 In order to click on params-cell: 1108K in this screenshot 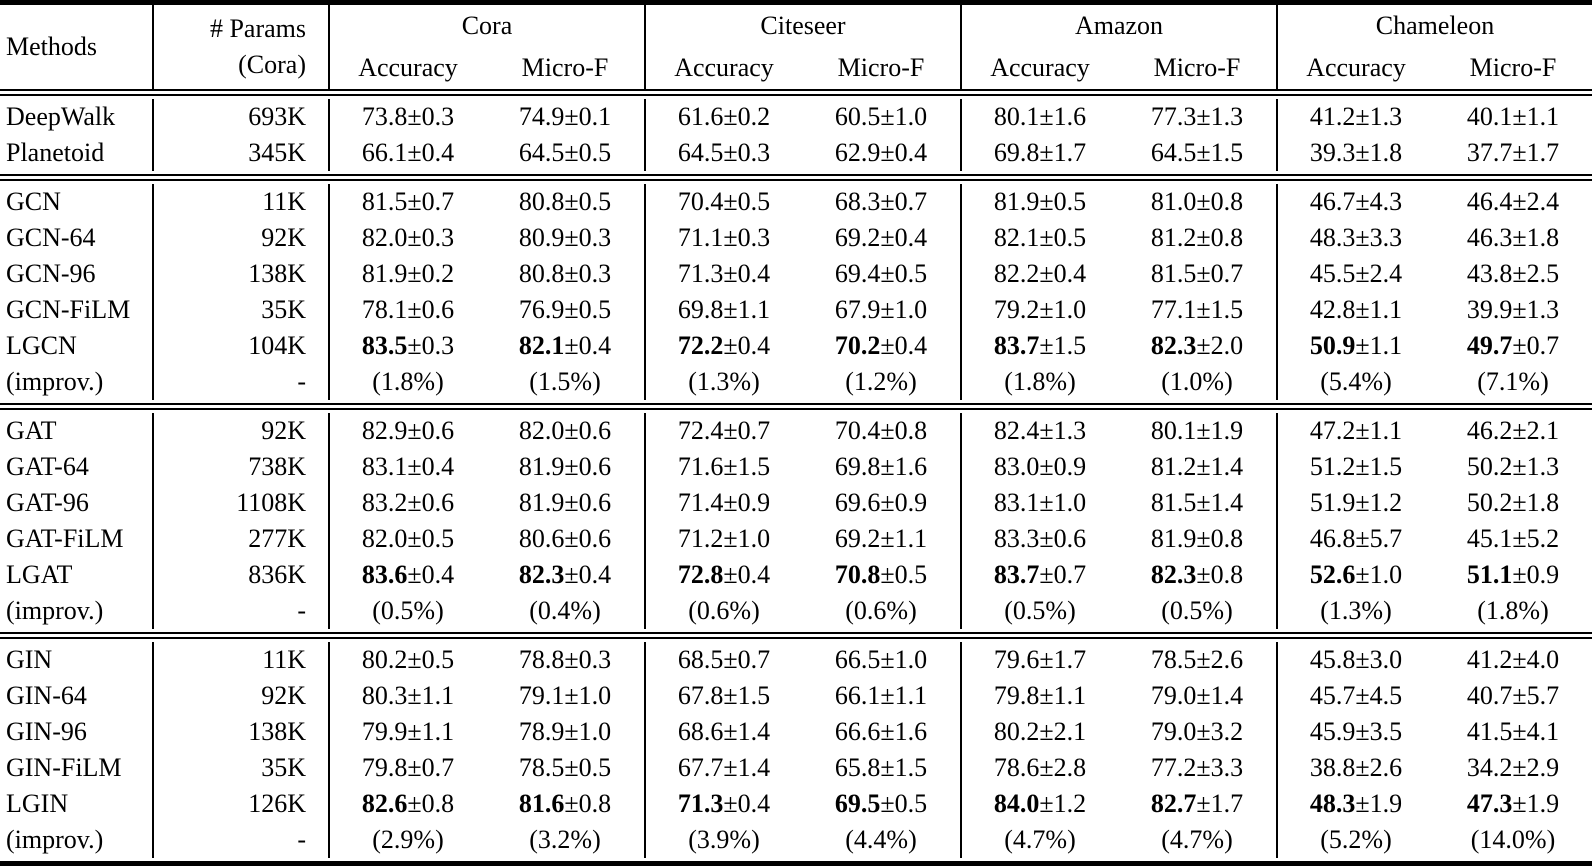, I will do `click(240, 503)`.